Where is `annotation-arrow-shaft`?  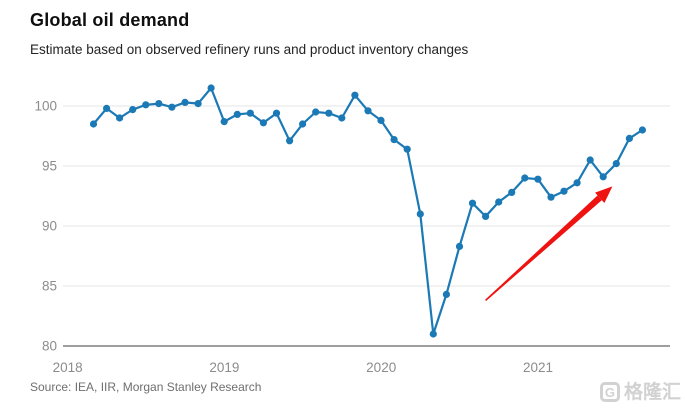 annotation-arrow-shaft is located at coordinates (543, 248).